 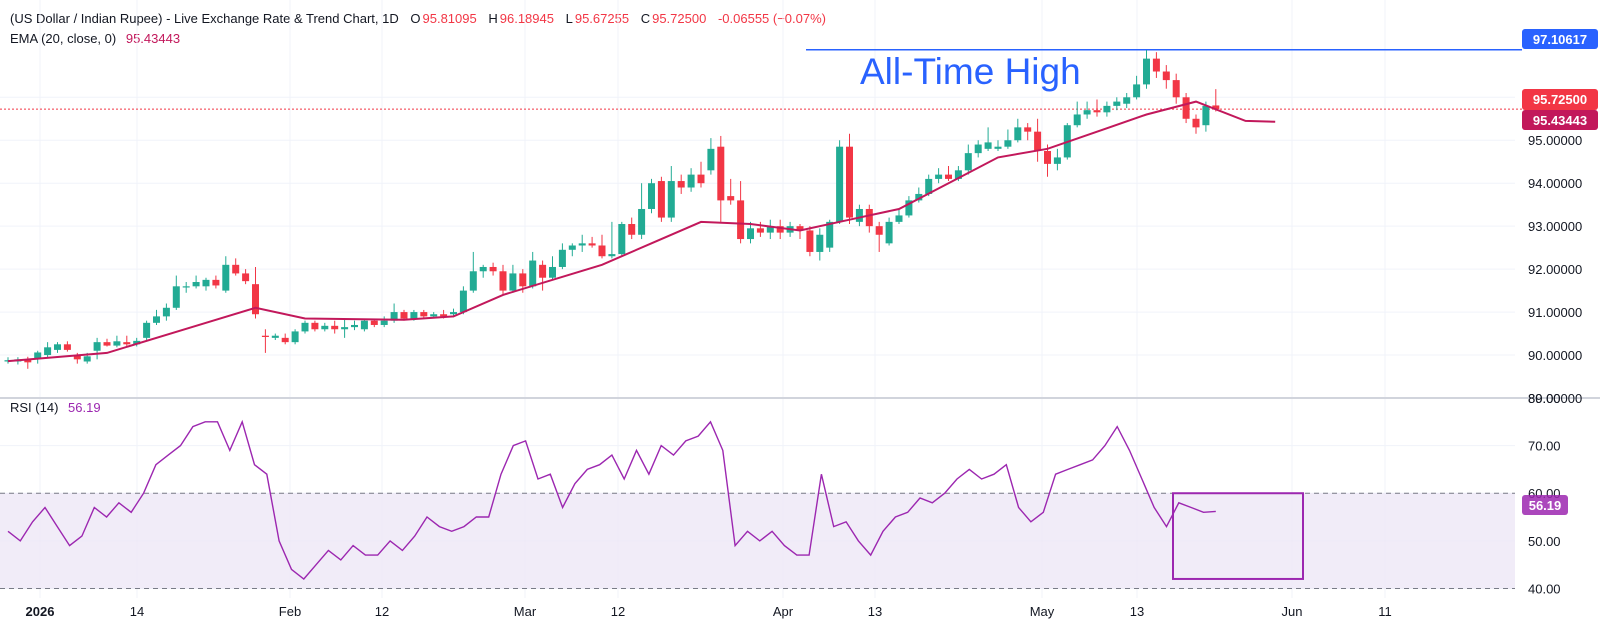 I want to click on close-label: C, so click(x=645, y=18).